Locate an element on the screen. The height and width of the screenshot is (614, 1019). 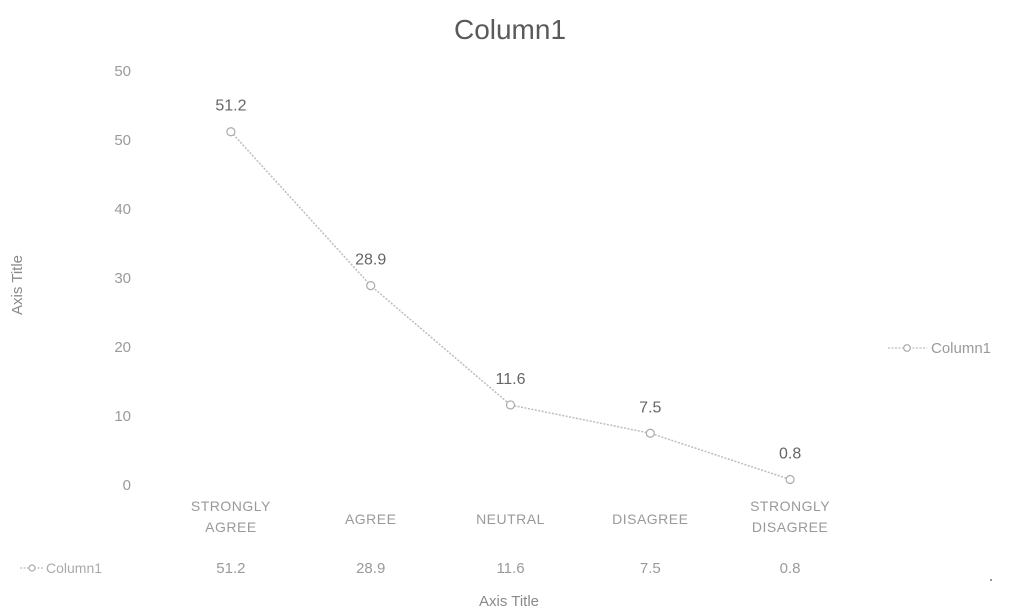
table-legend-key-marker is located at coordinates (32, 568).